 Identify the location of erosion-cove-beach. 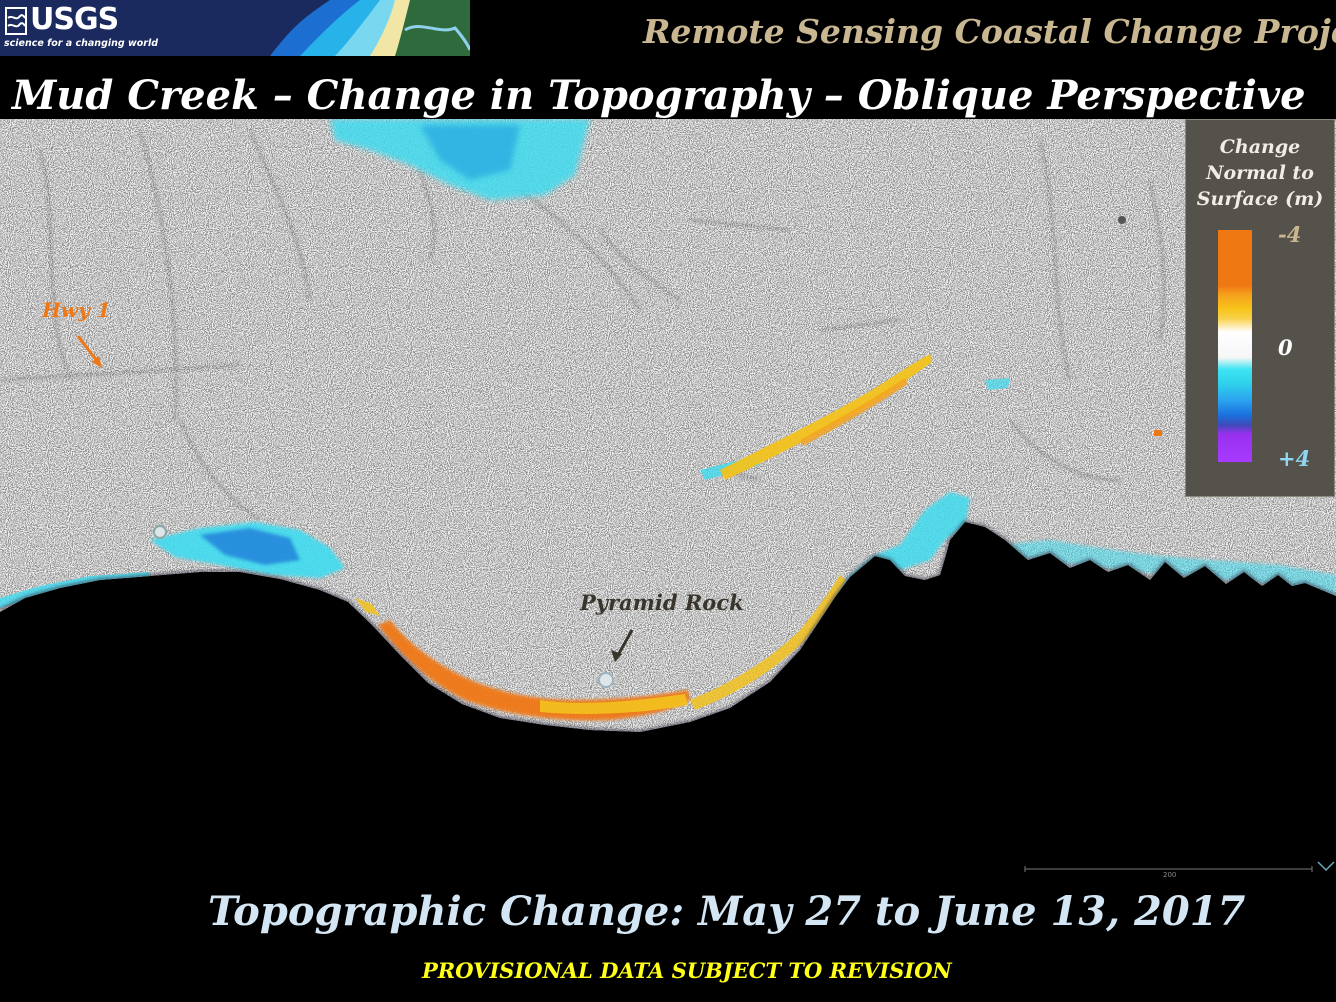
(534, 670).